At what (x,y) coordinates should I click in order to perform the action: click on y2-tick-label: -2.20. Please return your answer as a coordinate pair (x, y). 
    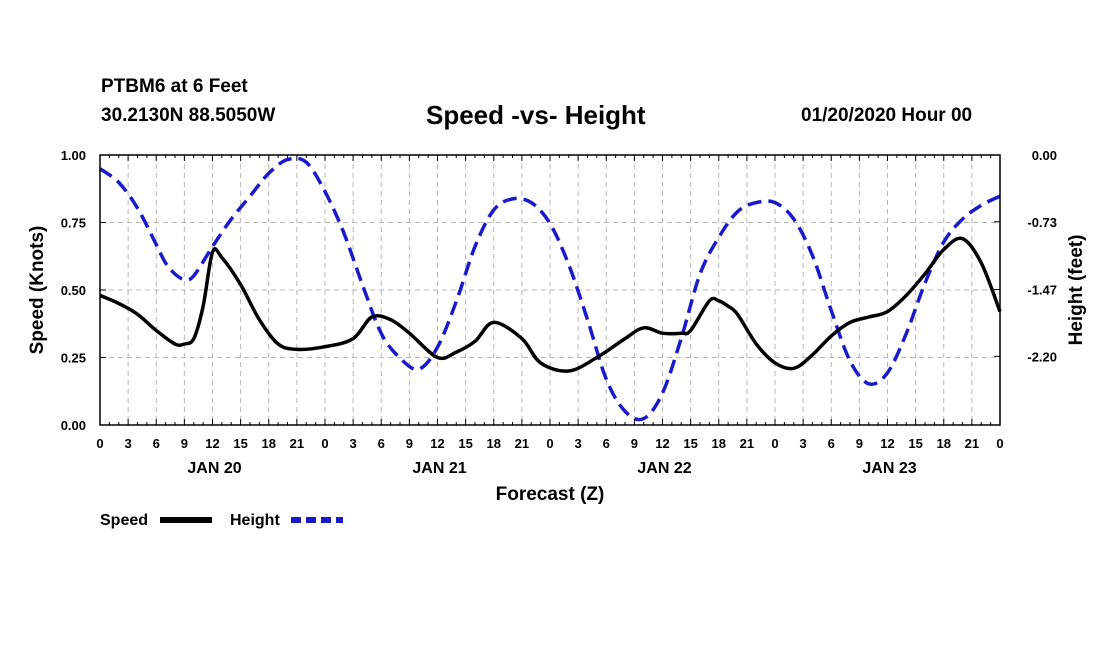
    Looking at the image, I should click on (1042, 356).